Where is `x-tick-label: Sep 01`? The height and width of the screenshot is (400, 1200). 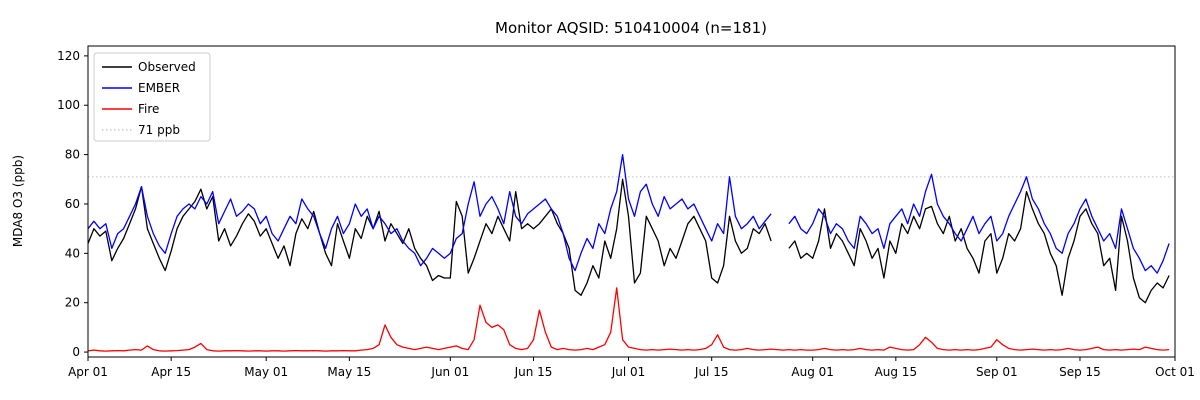 x-tick-label: Sep 01 is located at coordinates (997, 372).